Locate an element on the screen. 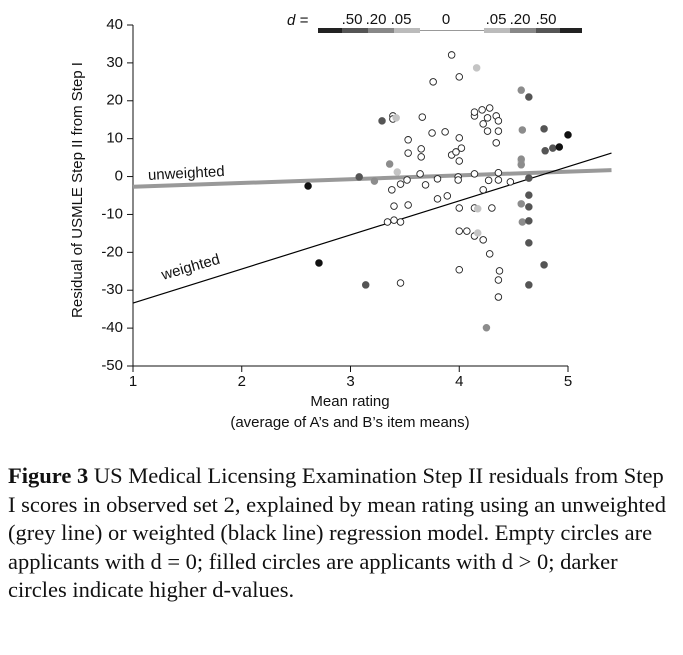 Image resolution: width=683 pixels, height=655 pixels. y-axis-label: Residual of USMLE Step II from Step I is located at coordinates (77, 190).